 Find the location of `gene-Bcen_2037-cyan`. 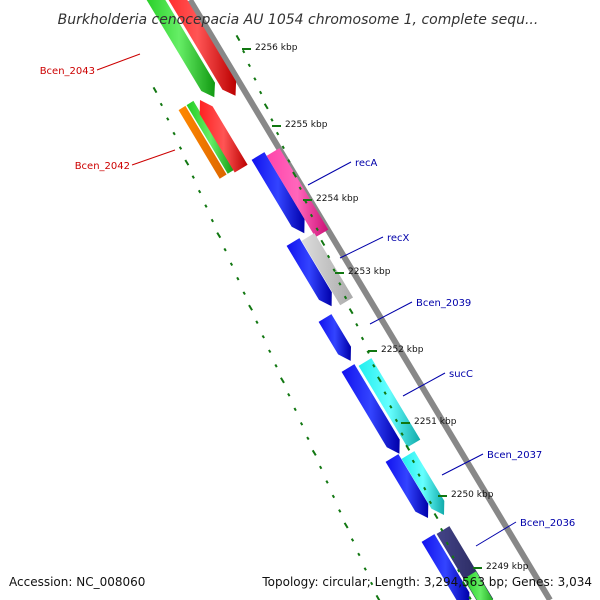

gene-Bcen_2037-cyan is located at coordinates (423, 483).